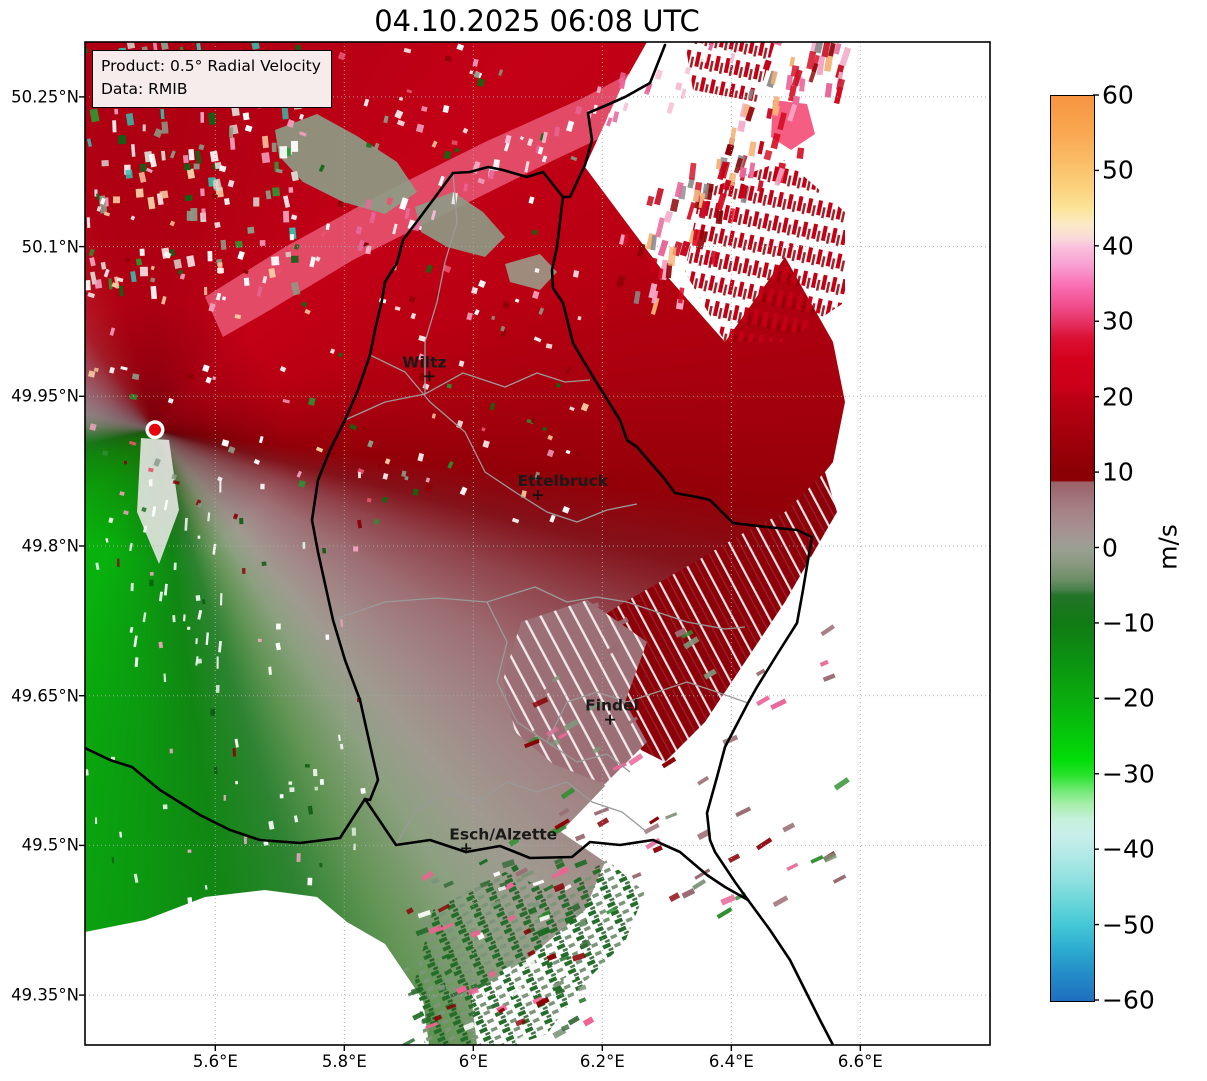 This screenshot has height=1081, width=1207. Describe the element at coordinates (211, 66) in the screenshot. I see `product-line: Product: 0.5° Radial Velocity` at that location.